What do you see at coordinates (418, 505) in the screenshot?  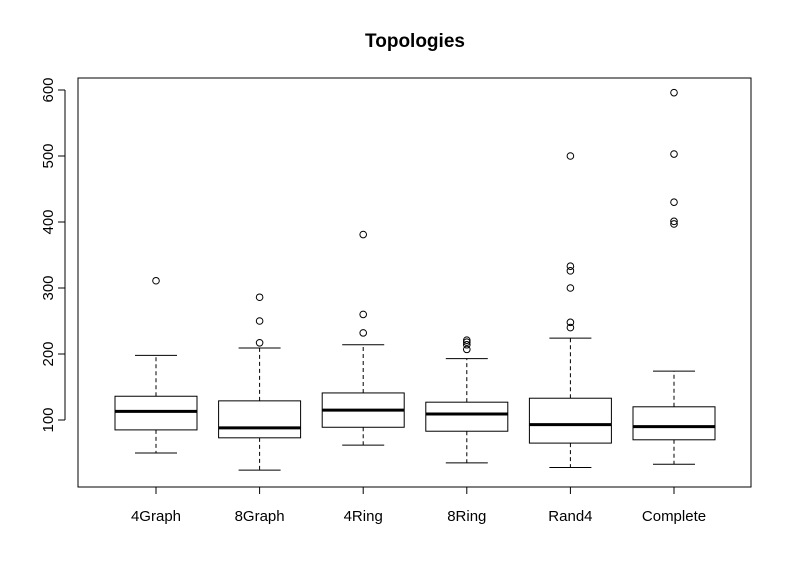 I see `x-axis: 4Graph 8Graph 4Ring 8Ring Rand4 Complete` at bounding box center [418, 505].